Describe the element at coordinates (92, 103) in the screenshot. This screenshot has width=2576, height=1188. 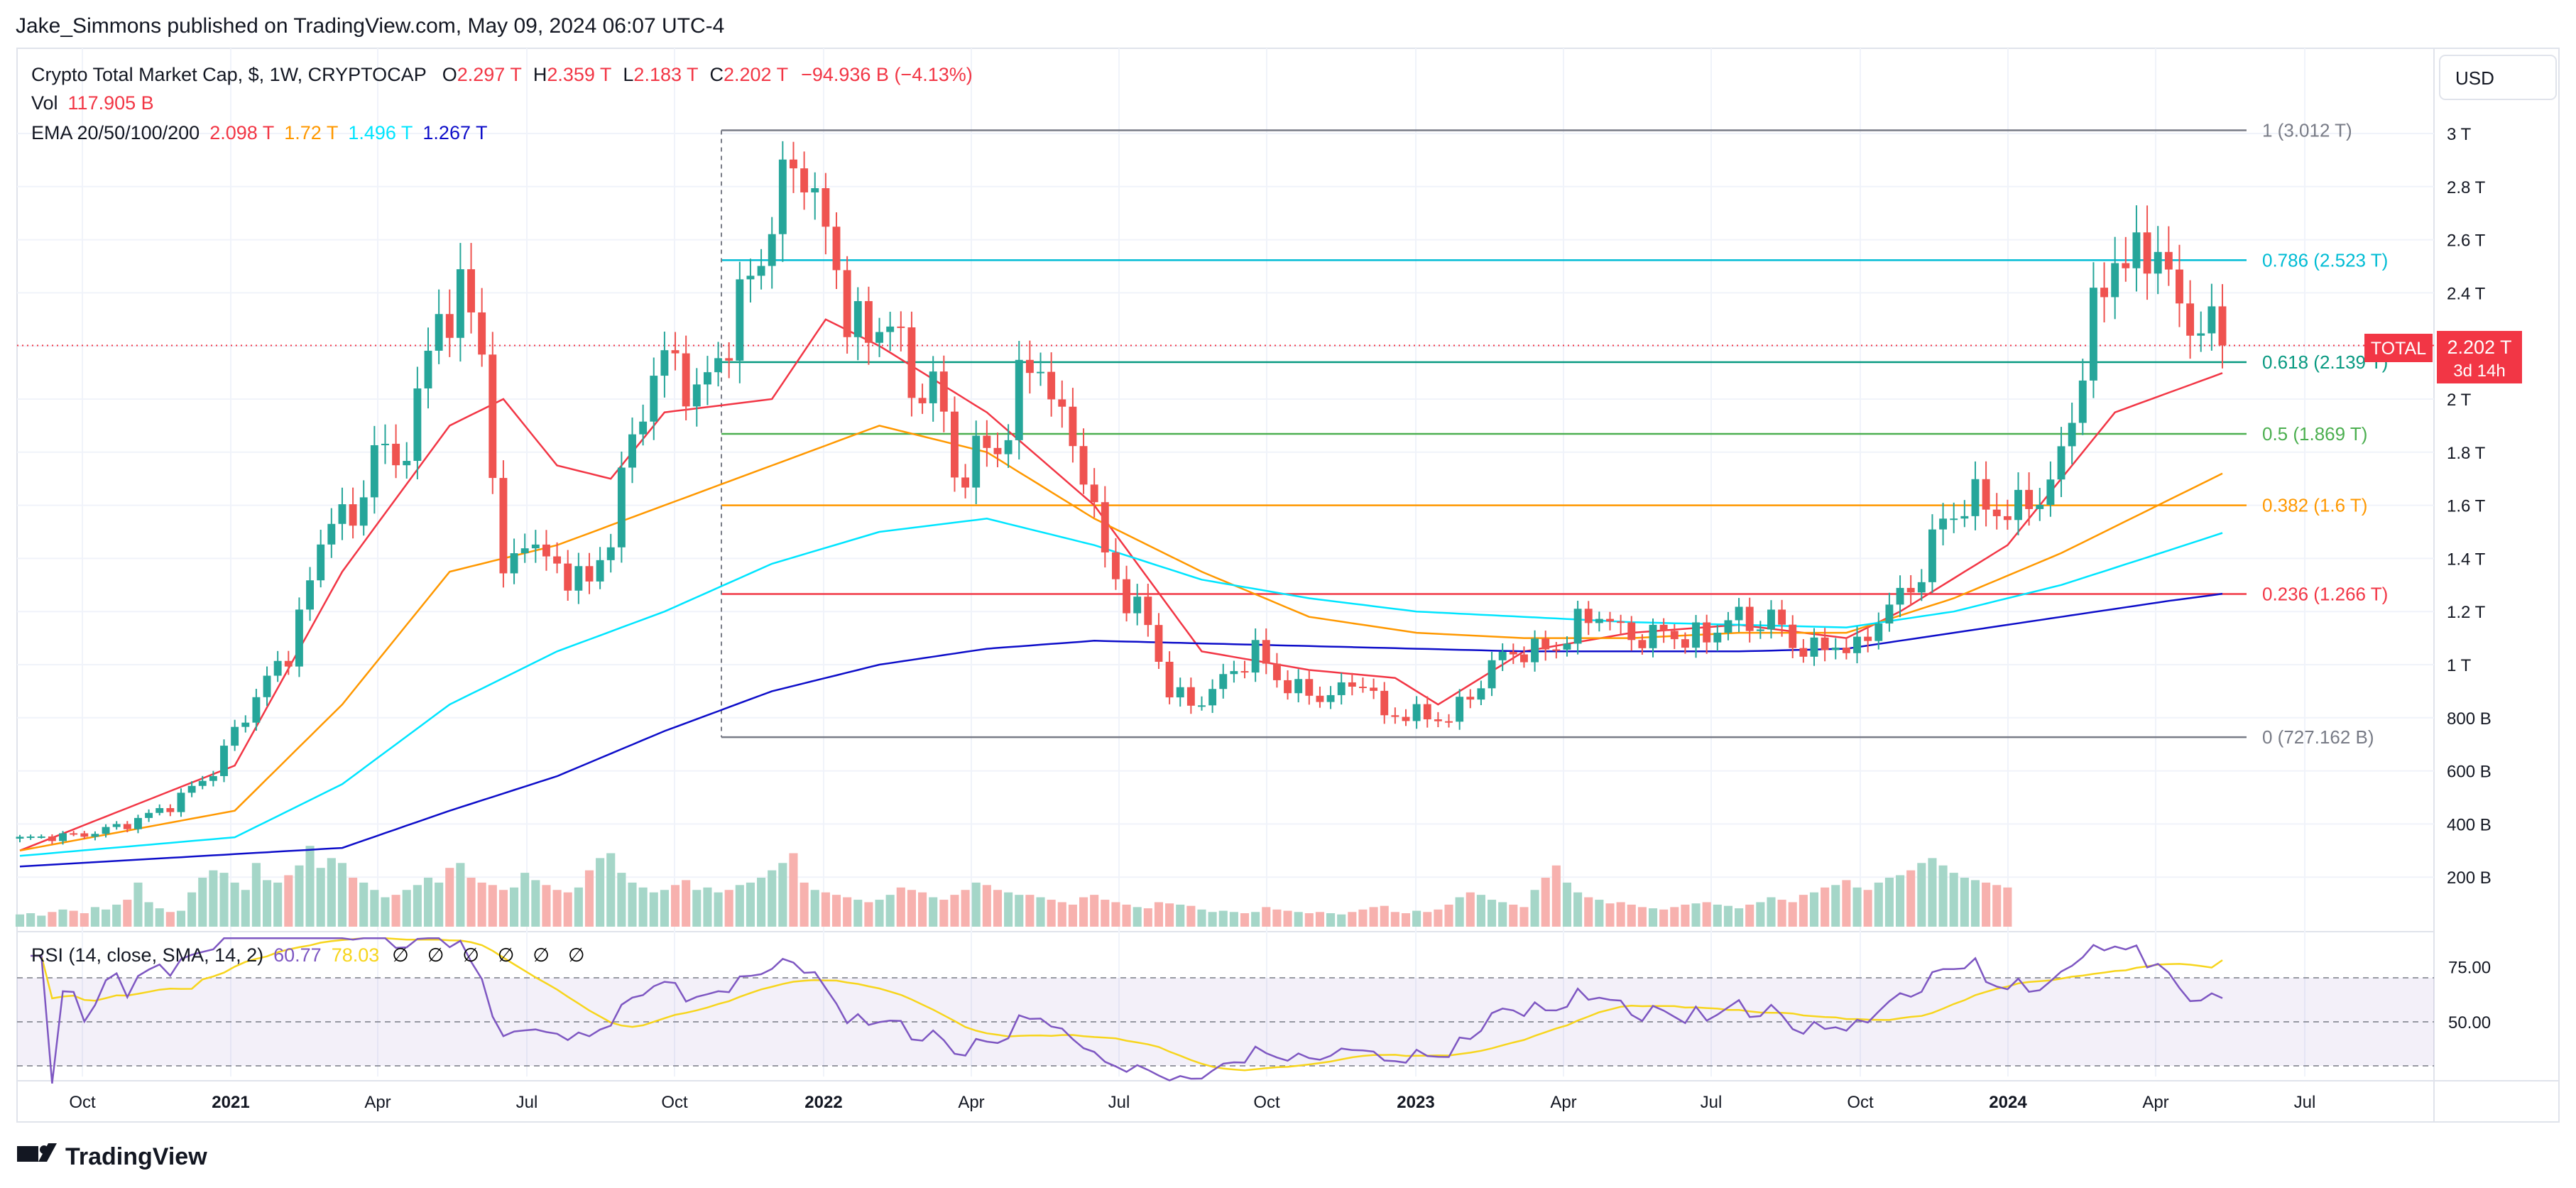
I see `legend-volume: Vol 117.905 B` at that location.